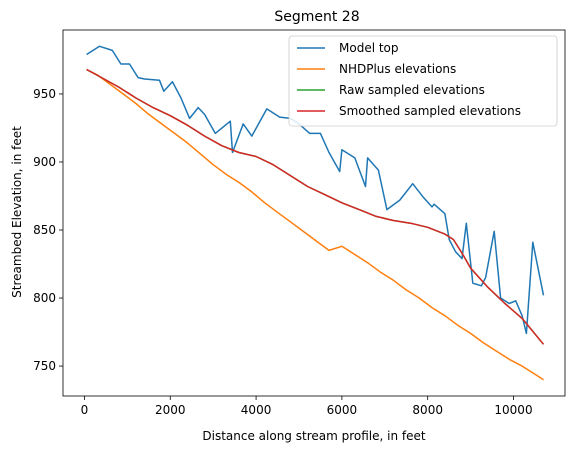  What do you see at coordinates (44, 162) in the screenshot?
I see `y-tick-label-4: 900` at bounding box center [44, 162].